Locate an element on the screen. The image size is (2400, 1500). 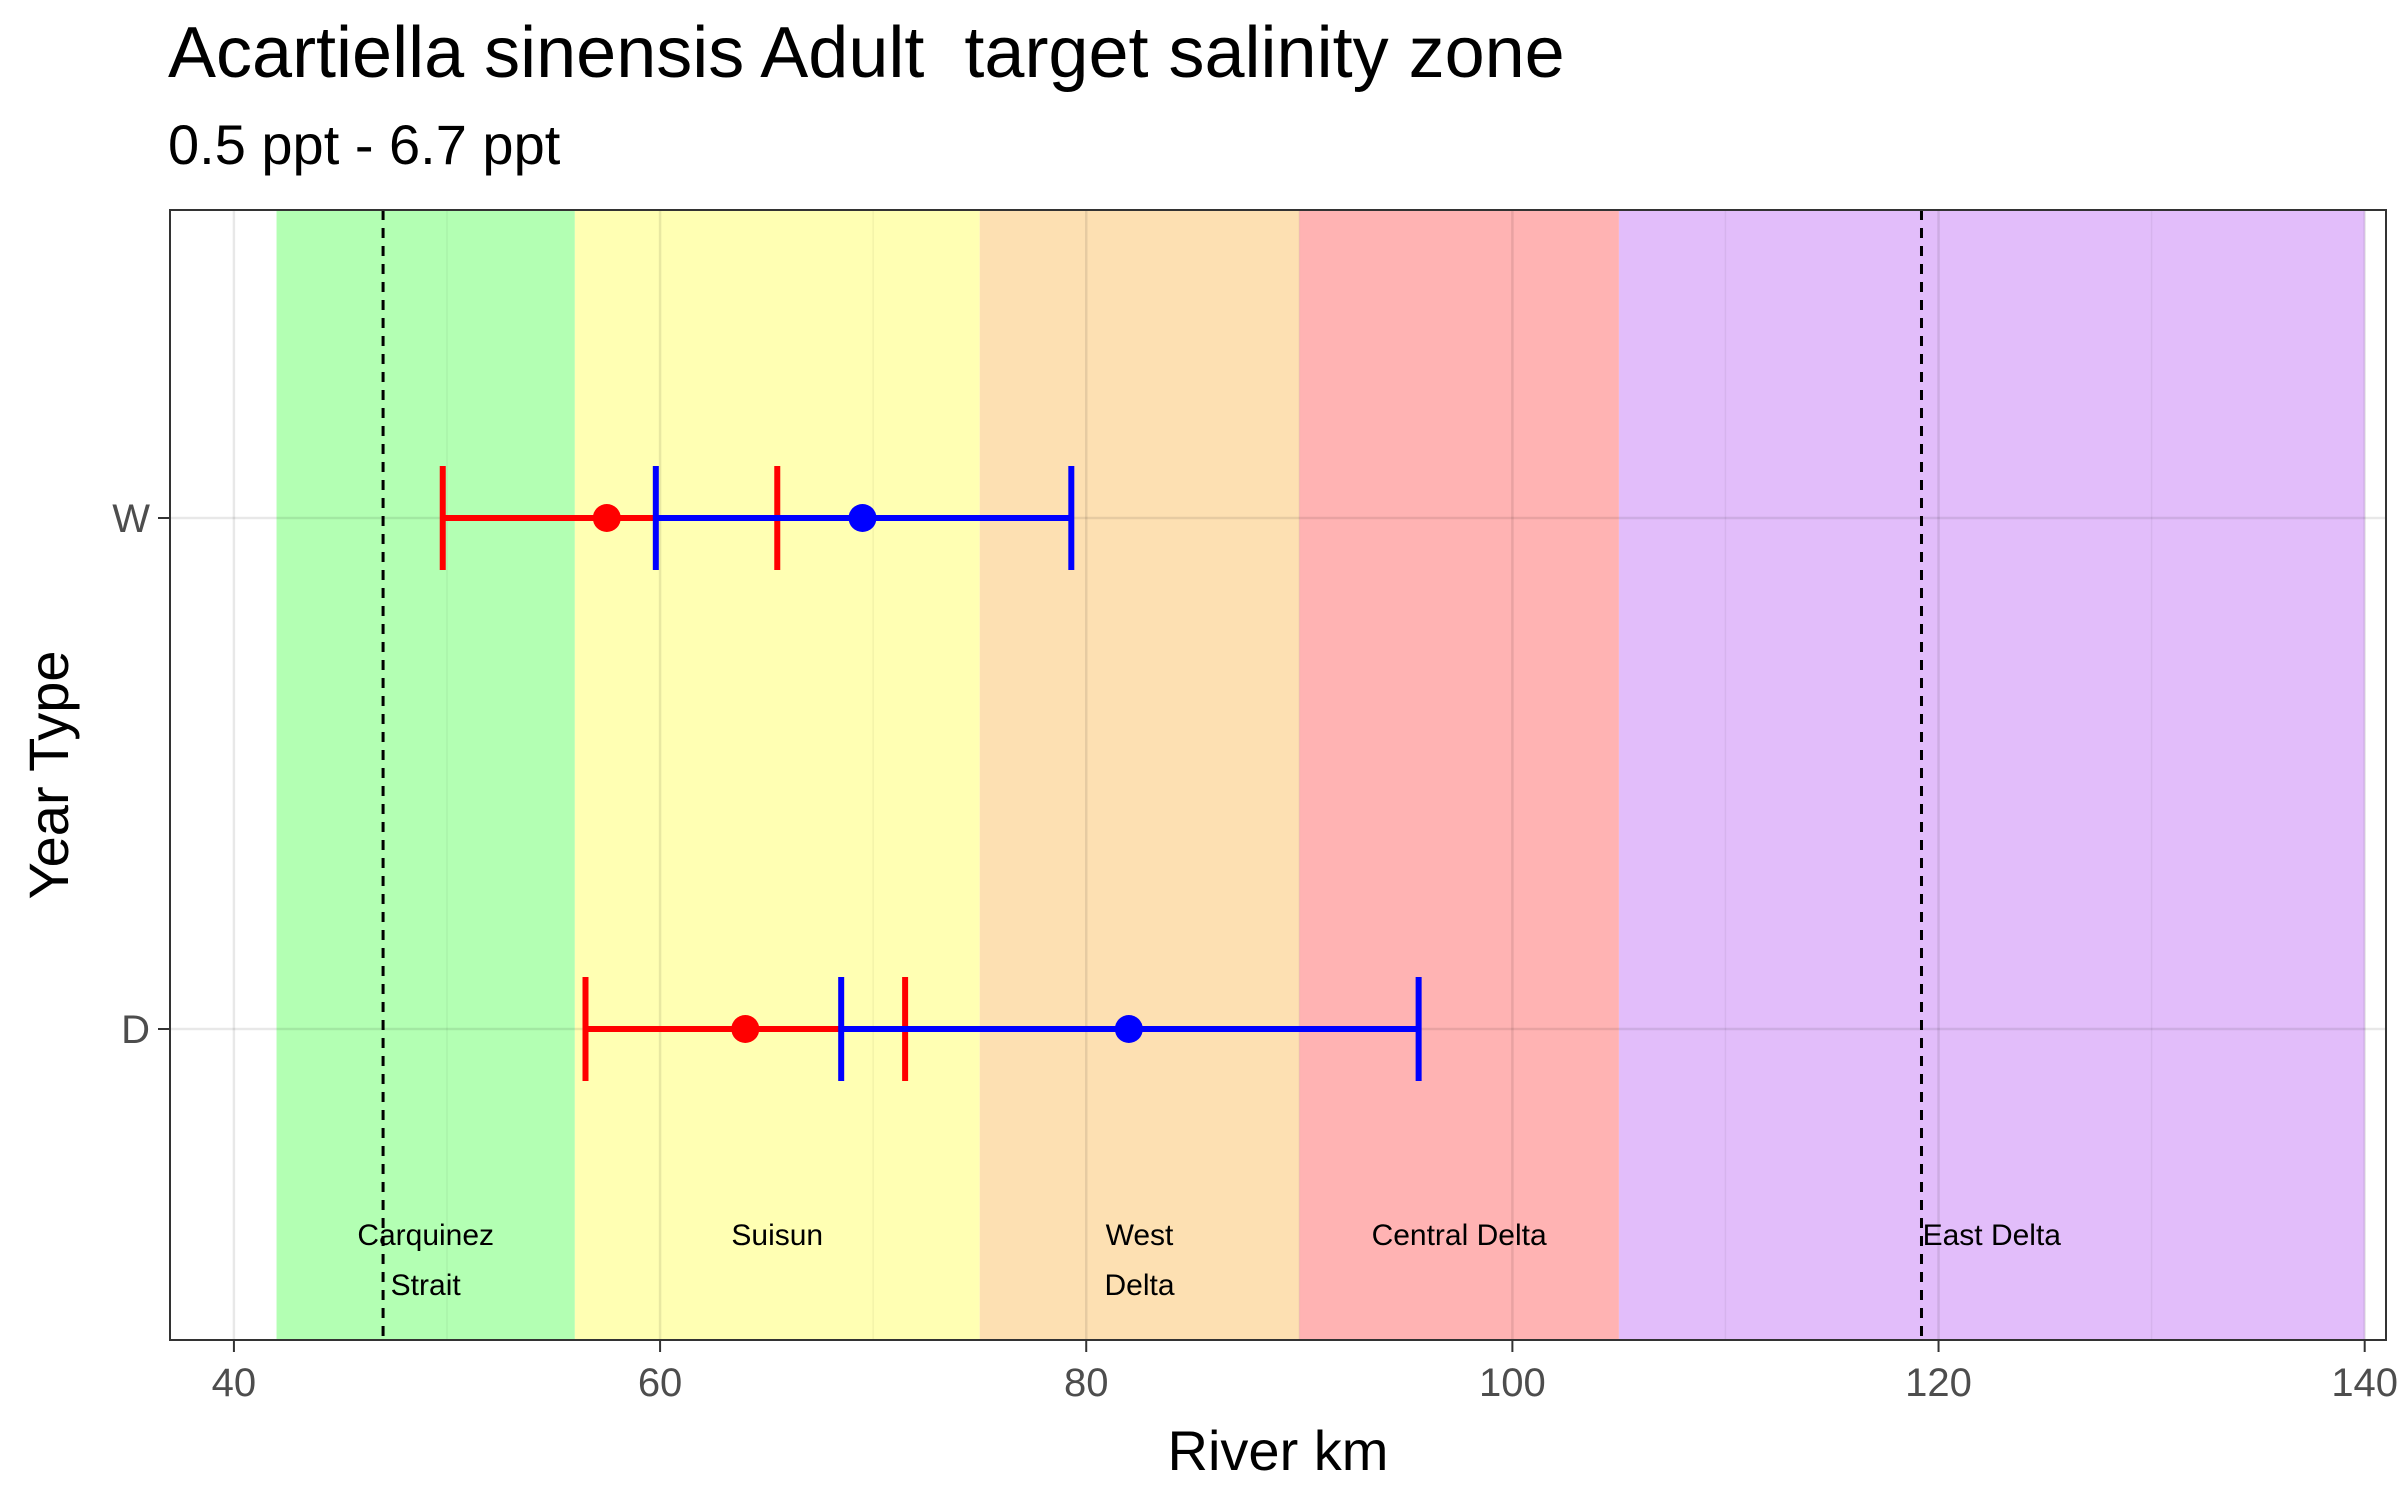
region-label-1: Suisun is located at coordinates (777, 1235).